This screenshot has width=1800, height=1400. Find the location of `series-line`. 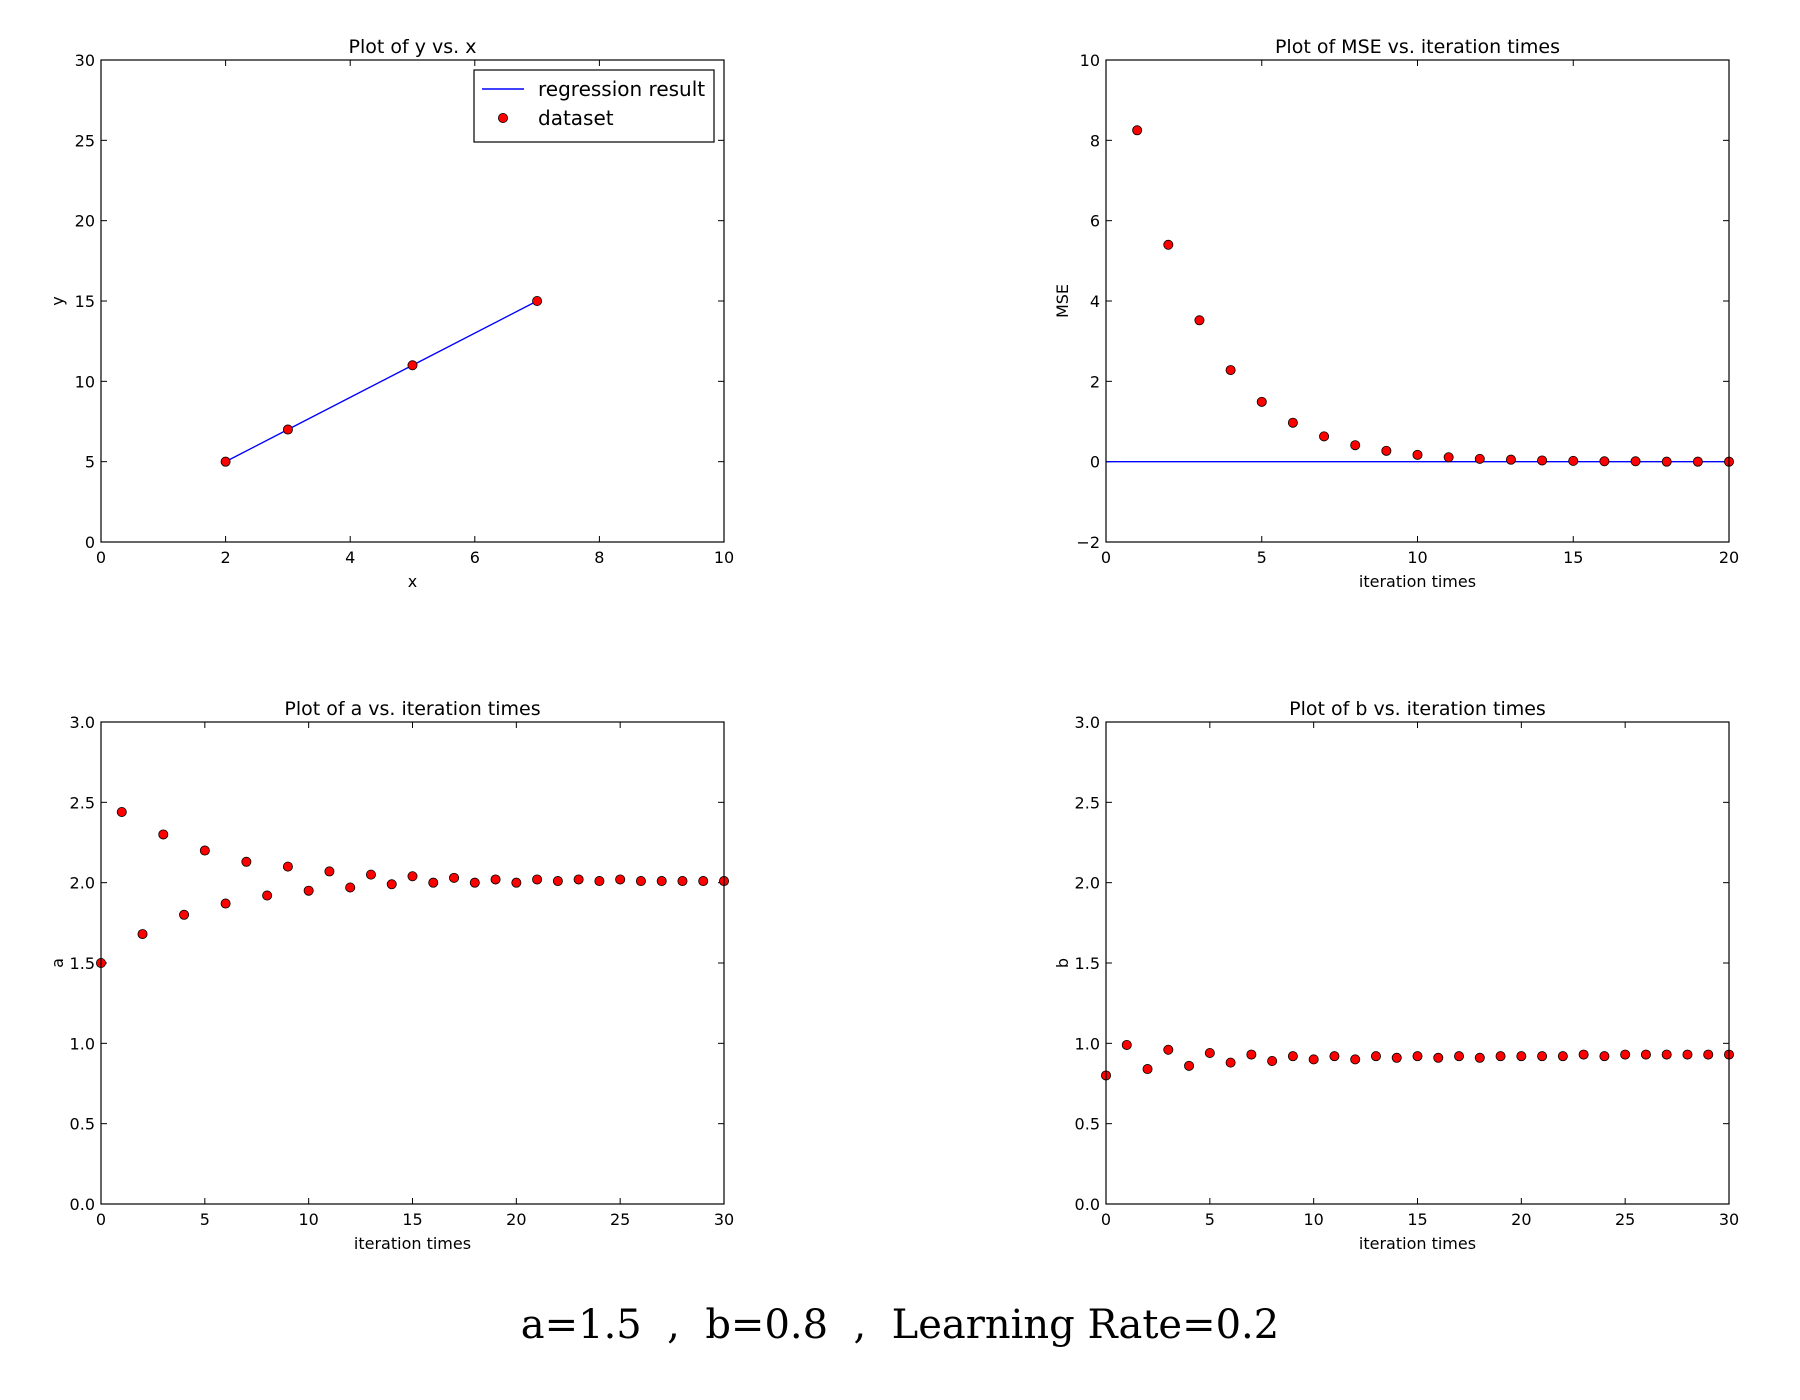

series-line is located at coordinates (381, 381).